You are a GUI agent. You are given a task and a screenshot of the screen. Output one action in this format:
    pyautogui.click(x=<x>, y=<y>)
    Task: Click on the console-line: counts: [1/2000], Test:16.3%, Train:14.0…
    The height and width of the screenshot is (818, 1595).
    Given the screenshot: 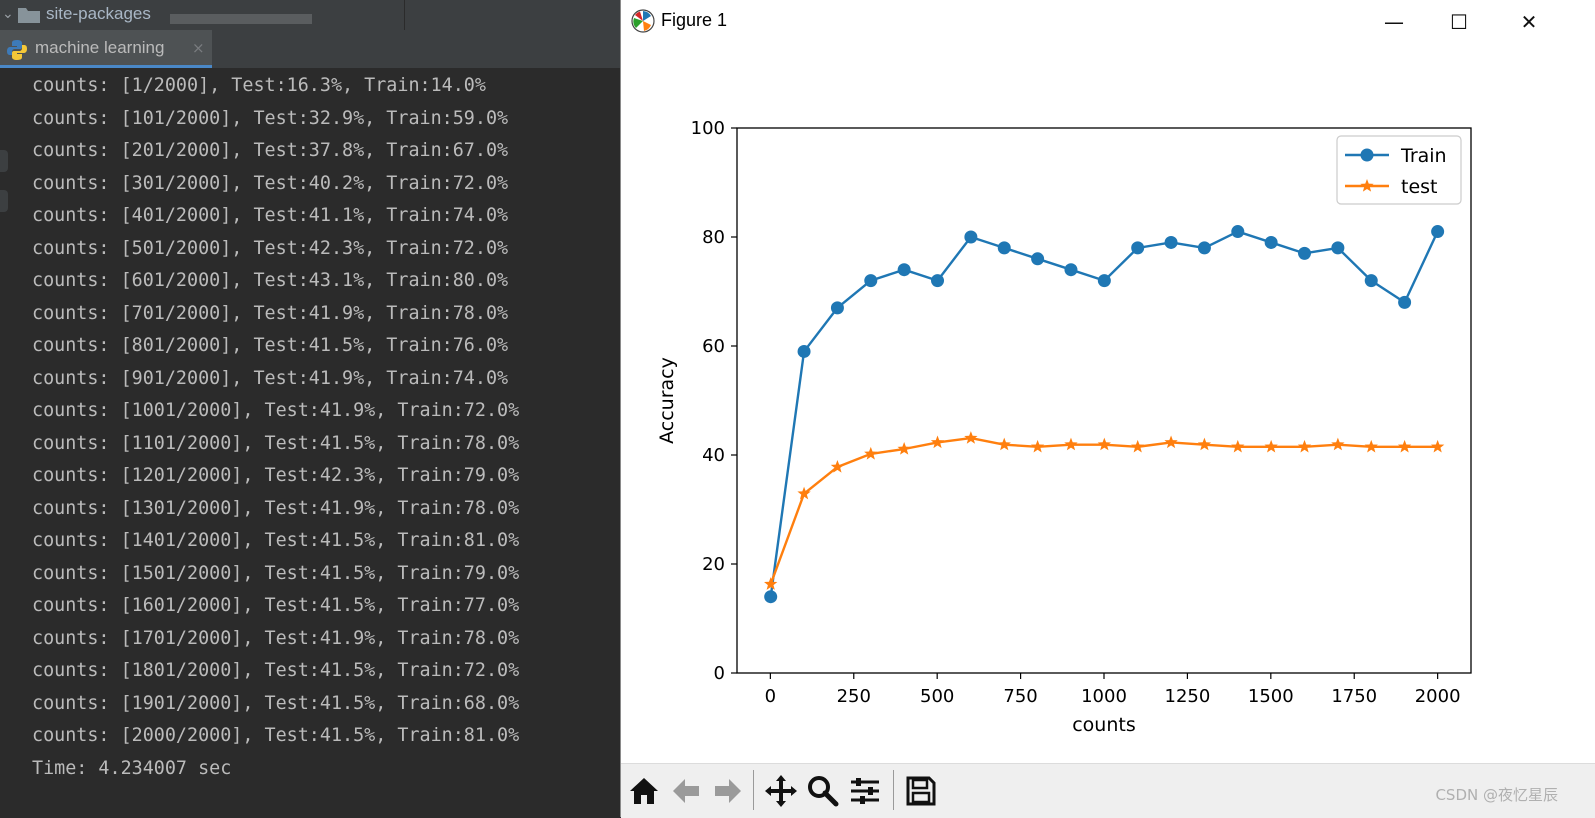 What is the action you would take?
    pyautogui.click(x=259, y=85)
    